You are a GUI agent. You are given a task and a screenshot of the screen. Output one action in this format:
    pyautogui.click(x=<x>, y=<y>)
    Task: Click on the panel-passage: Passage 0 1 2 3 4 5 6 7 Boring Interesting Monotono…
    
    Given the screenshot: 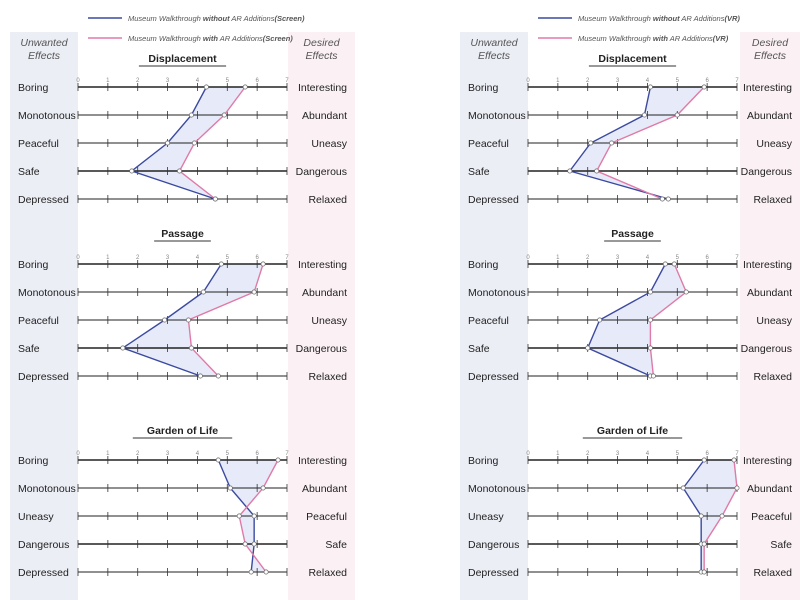 What is the action you would take?
    pyautogui.click(x=630, y=305)
    